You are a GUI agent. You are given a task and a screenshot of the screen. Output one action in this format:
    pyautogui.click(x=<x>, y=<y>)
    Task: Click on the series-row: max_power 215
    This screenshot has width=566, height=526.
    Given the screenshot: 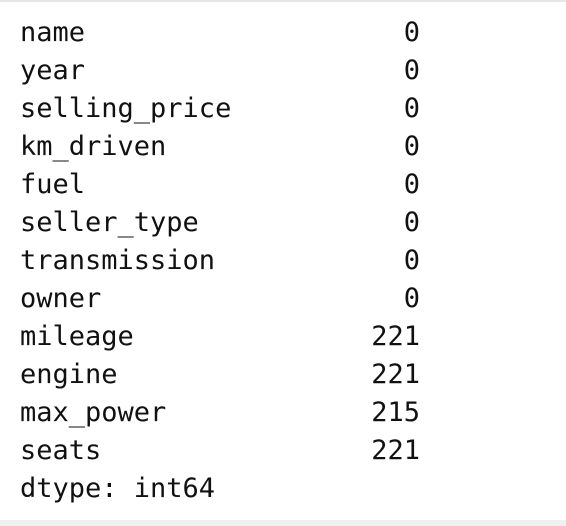 What is the action you would take?
    pyautogui.click(x=220, y=413)
    